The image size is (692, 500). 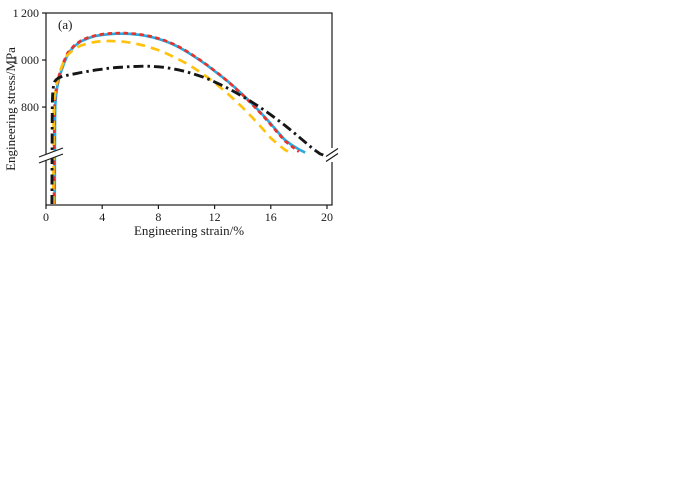 I want to click on series-QT-2-curve, so click(x=172, y=121).